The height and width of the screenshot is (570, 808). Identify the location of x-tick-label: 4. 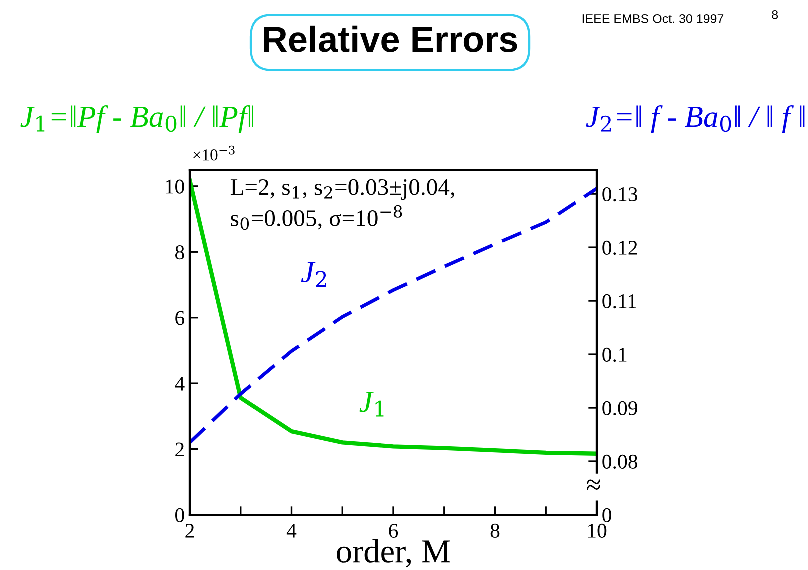
(291, 531).